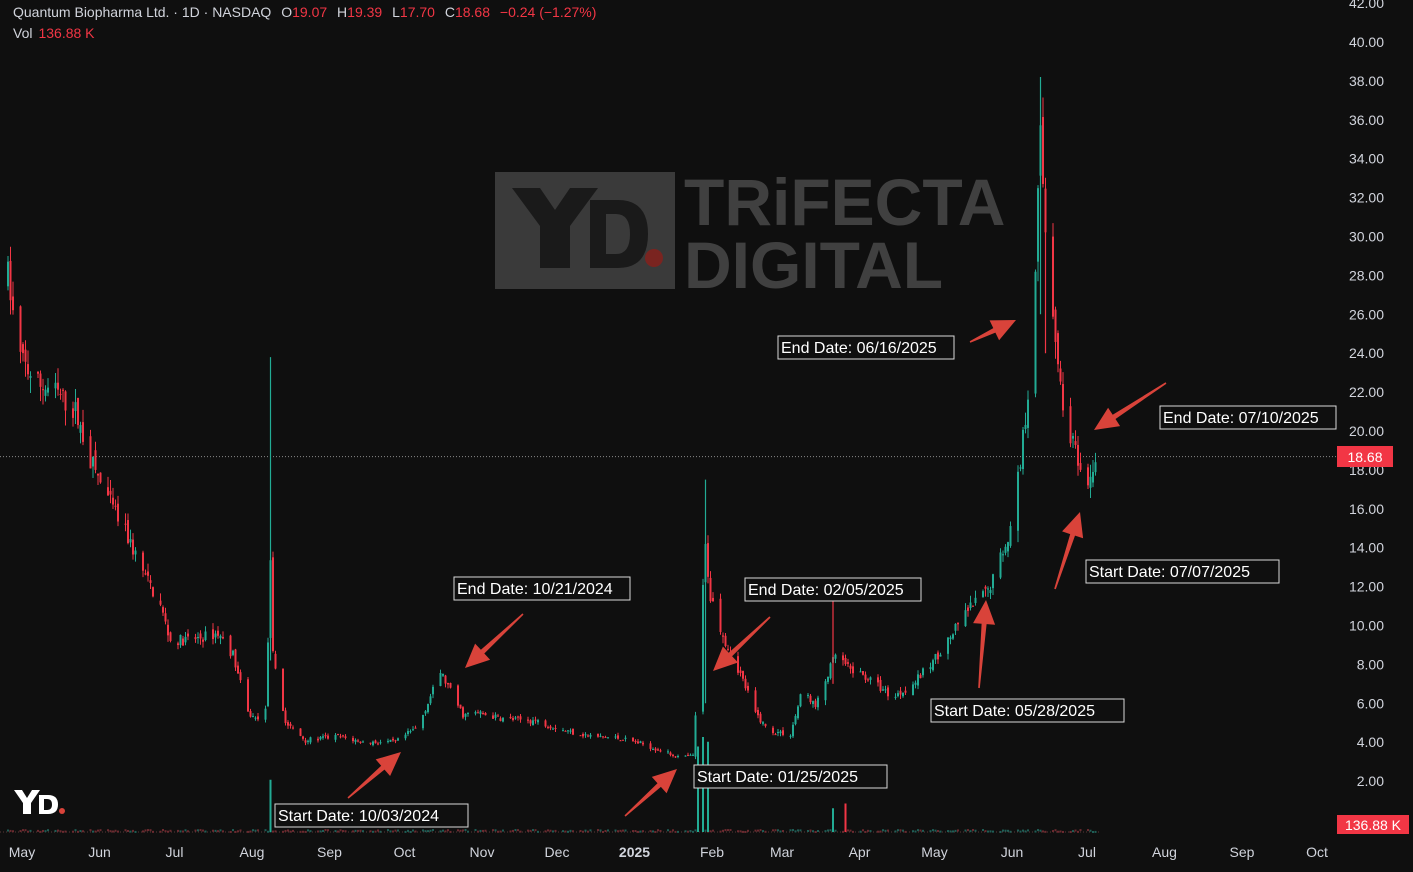 The width and height of the screenshot is (1413, 872). Describe the element at coordinates (712, 852) in the screenshot. I see `x-tick-label: Feb` at that location.